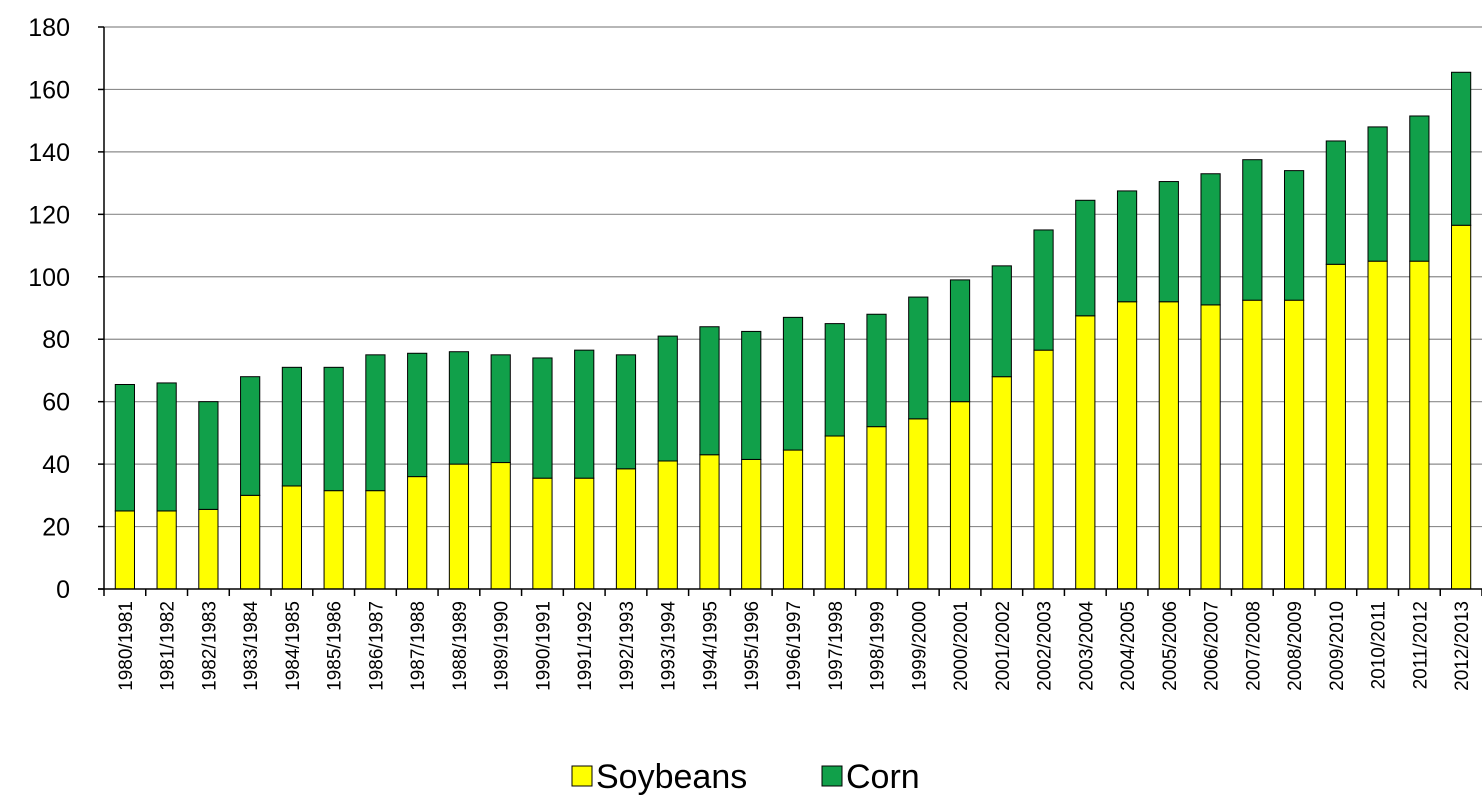 The height and width of the screenshot is (801, 1482). What do you see at coordinates (669, 646) in the screenshot?
I see `x-tick-label: 1993/1994` at bounding box center [669, 646].